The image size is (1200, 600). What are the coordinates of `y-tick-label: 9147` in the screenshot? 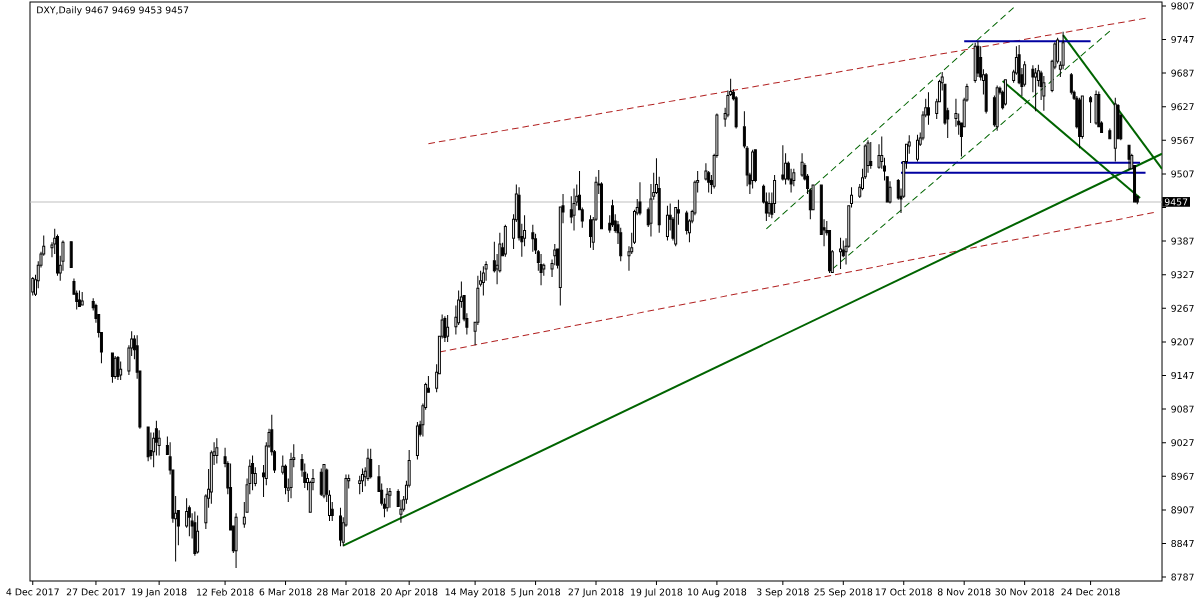 It's located at (1182, 375).